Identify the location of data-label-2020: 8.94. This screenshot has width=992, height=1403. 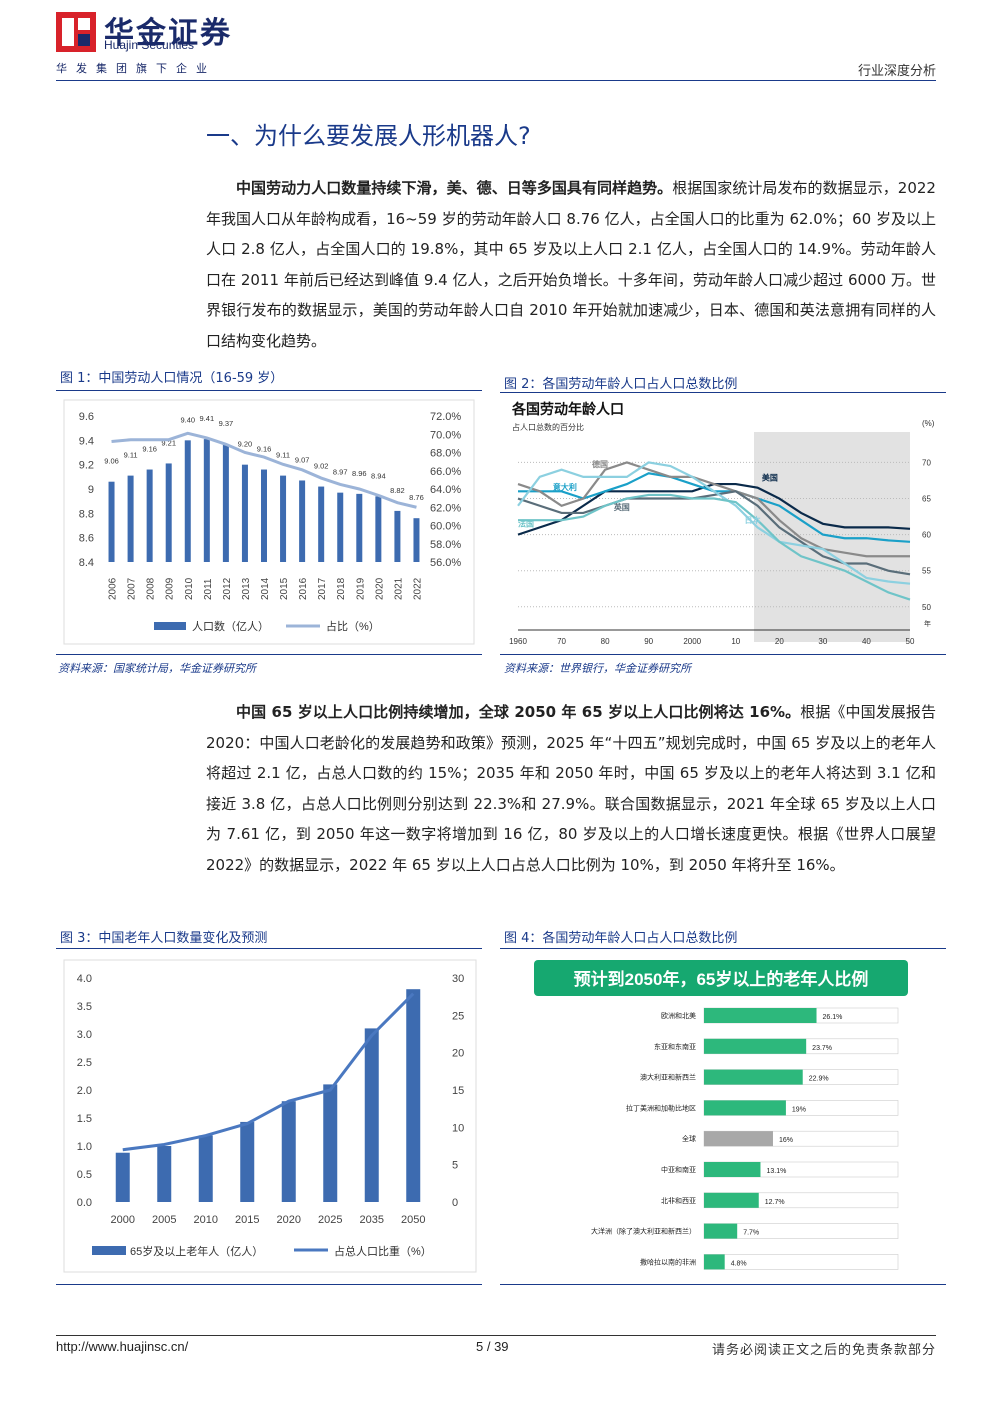
(378, 475).